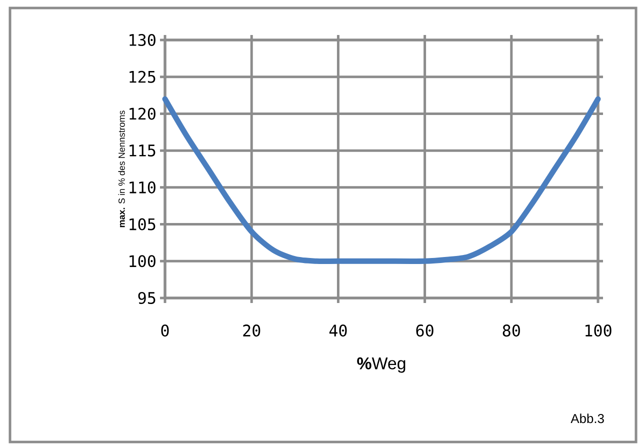  Describe the element at coordinates (338, 330) in the screenshot. I see `x-tick-label: 40` at that location.